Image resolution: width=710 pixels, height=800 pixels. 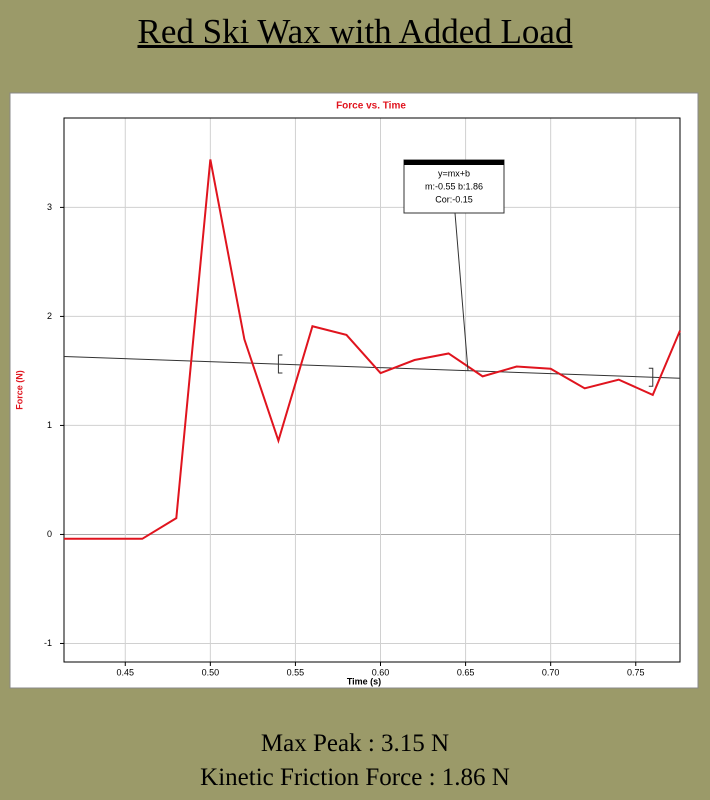 I want to click on annotation-text: Cor:-0.15, so click(x=454, y=199).